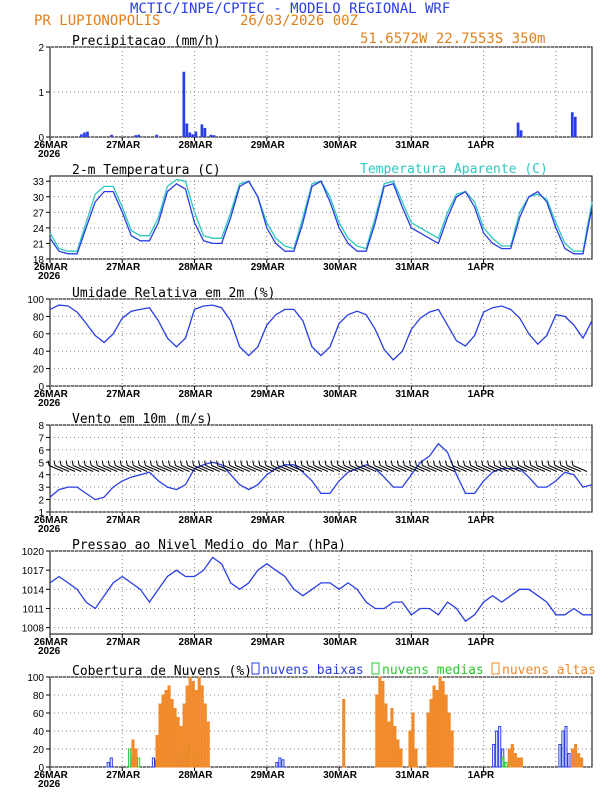  What do you see at coordinates (39, 317) in the screenshot?
I see `rh-ytick-label: 80` at bounding box center [39, 317].